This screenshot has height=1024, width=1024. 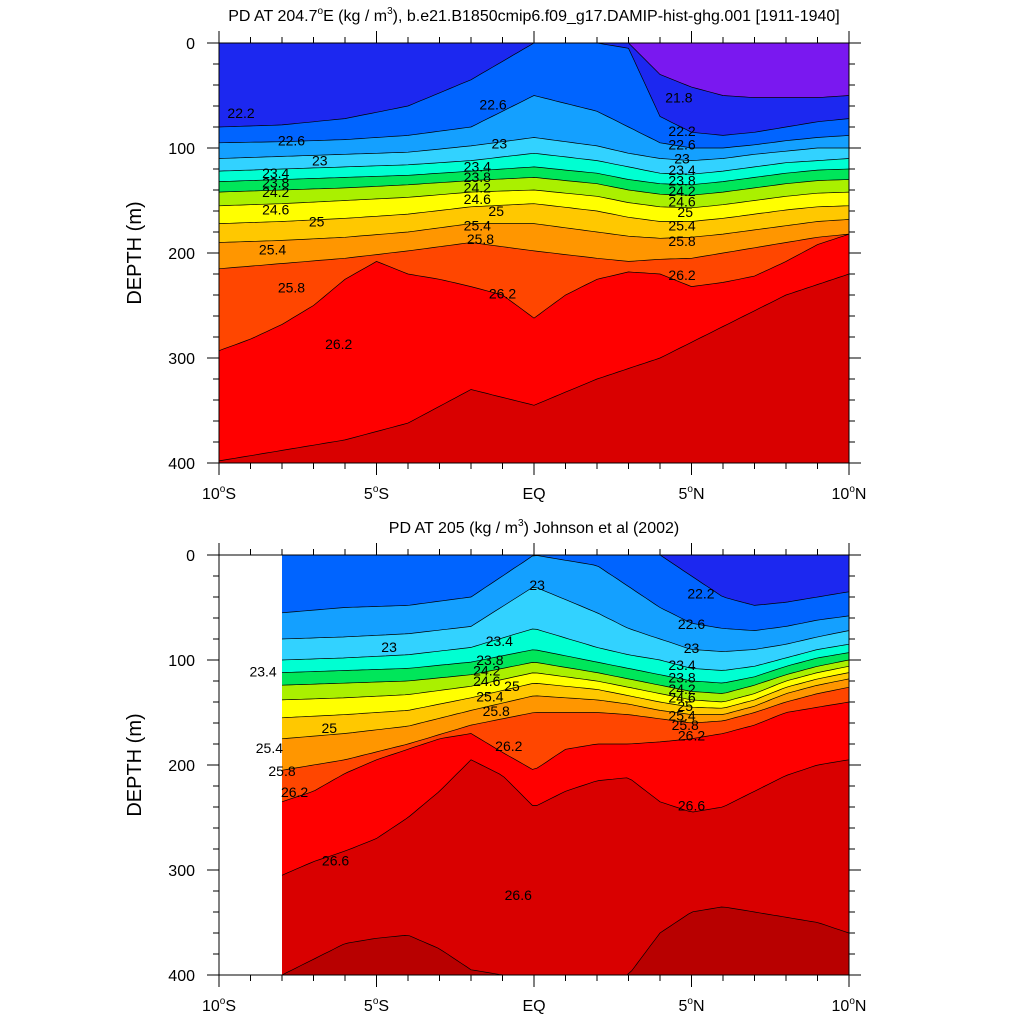 I want to click on bottom-panel-ylabel: DEPTH (m), so click(x=135, y=764).